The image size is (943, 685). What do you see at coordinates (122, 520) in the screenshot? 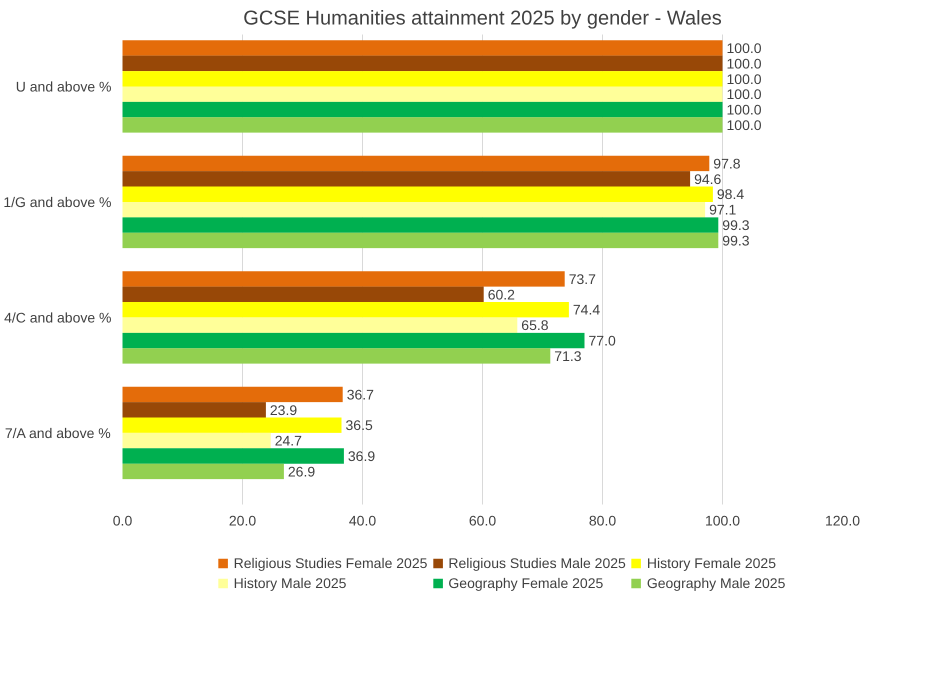
I see `x-tick-label: 0.0` at bounding box center [122, 520].